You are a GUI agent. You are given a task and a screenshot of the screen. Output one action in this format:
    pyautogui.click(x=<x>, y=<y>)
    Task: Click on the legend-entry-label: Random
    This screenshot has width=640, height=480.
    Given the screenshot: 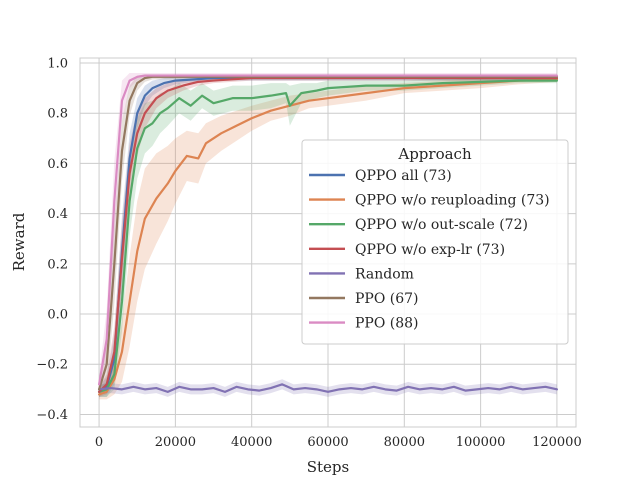 What is the action you would take?
    pyautogui.click(x=384, y=274)
    